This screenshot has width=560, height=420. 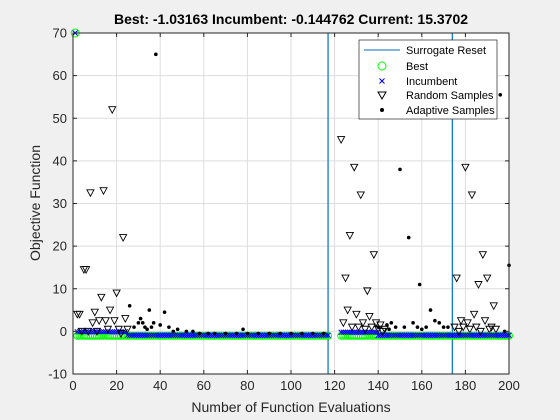 I want to click on y-tick-label: 70, so click(x=60, y=33).